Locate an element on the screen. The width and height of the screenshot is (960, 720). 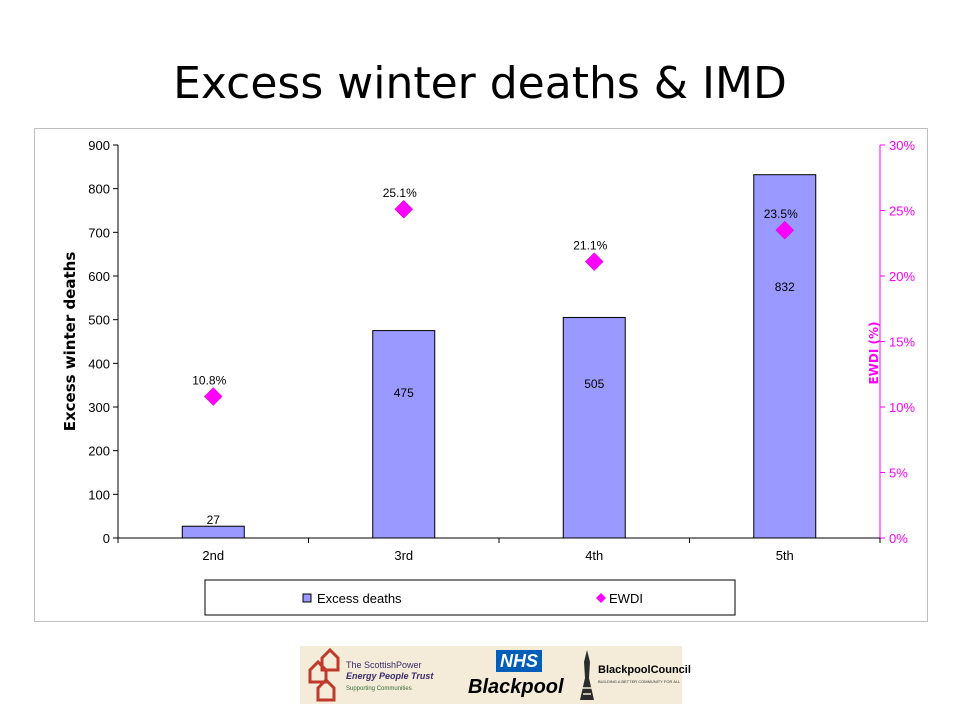
y-axis-title: Excess winter deaths is located at coordinates (70, 342).